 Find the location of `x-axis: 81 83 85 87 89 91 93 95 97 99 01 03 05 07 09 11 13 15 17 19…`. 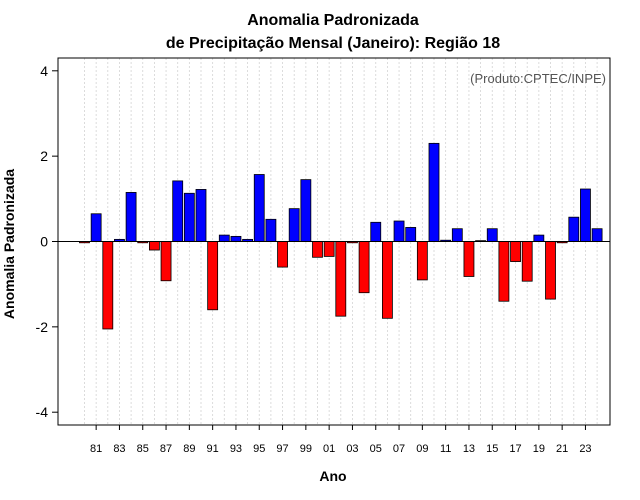

x-axis: 81 83 85 87 89 91 93 95 97 99 01 03 05 07 09 11 13 15 17 19… is located at coordinates (341, 440).